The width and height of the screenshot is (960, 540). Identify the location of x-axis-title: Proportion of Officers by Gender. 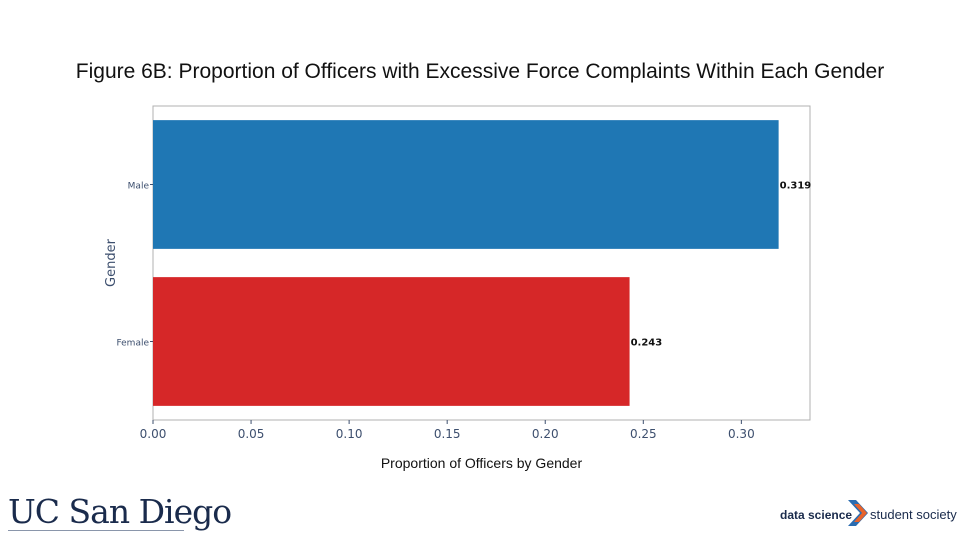
(481, 463).